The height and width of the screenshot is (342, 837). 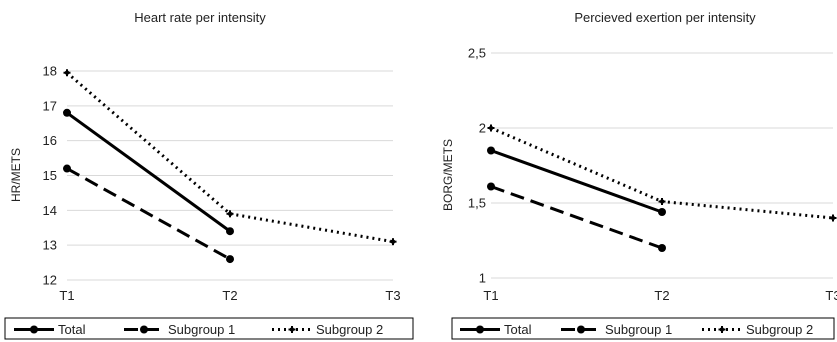 I want to click on y-tick-label: 14, so click(x=50, y=210).